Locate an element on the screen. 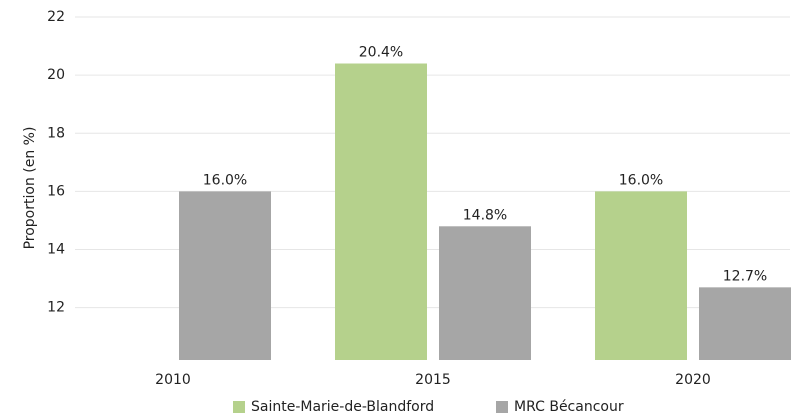 The height and width of the screenshot is (414, 793). x-tick-label: 2015 is located at coordinates (433, 380).